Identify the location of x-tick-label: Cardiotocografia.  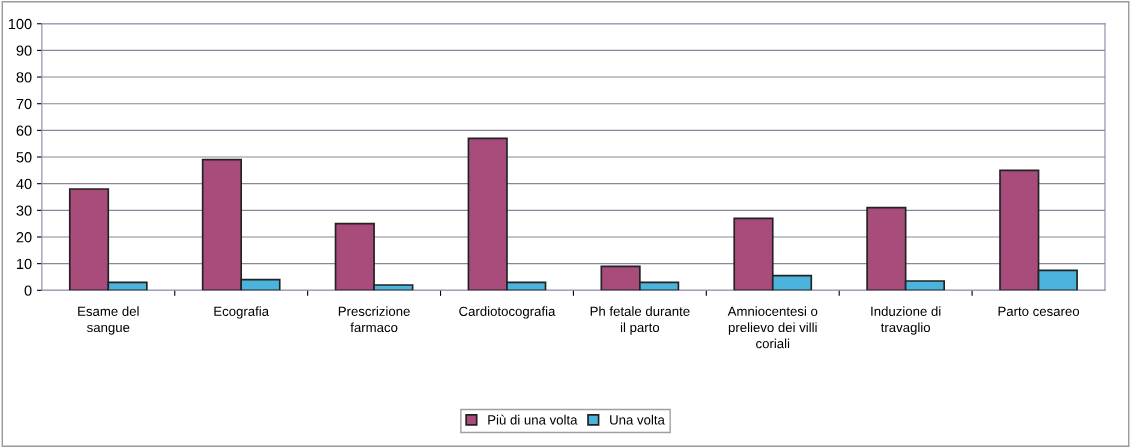
(507, 312).